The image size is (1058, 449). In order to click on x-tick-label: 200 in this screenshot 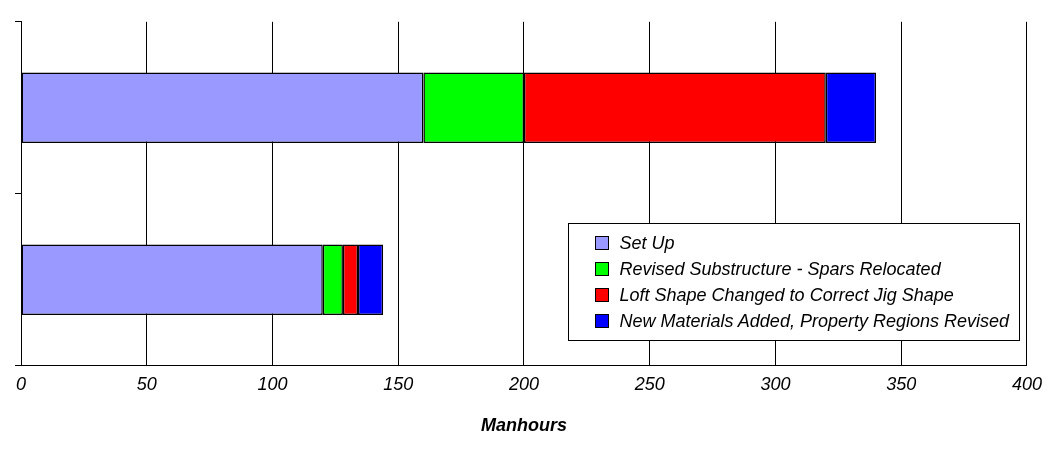, I will do `click(523, 383)`.